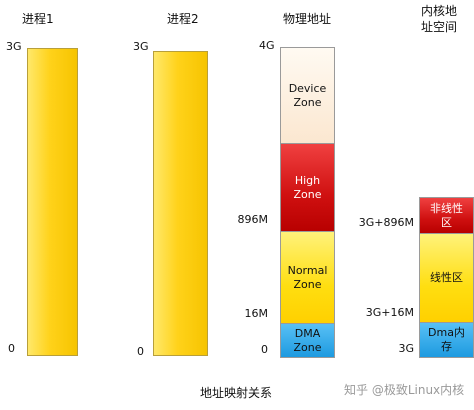  Describe the element at coordinates (253, 219) in the screenshot. I see `physical-896m-label: 896M` at that location.